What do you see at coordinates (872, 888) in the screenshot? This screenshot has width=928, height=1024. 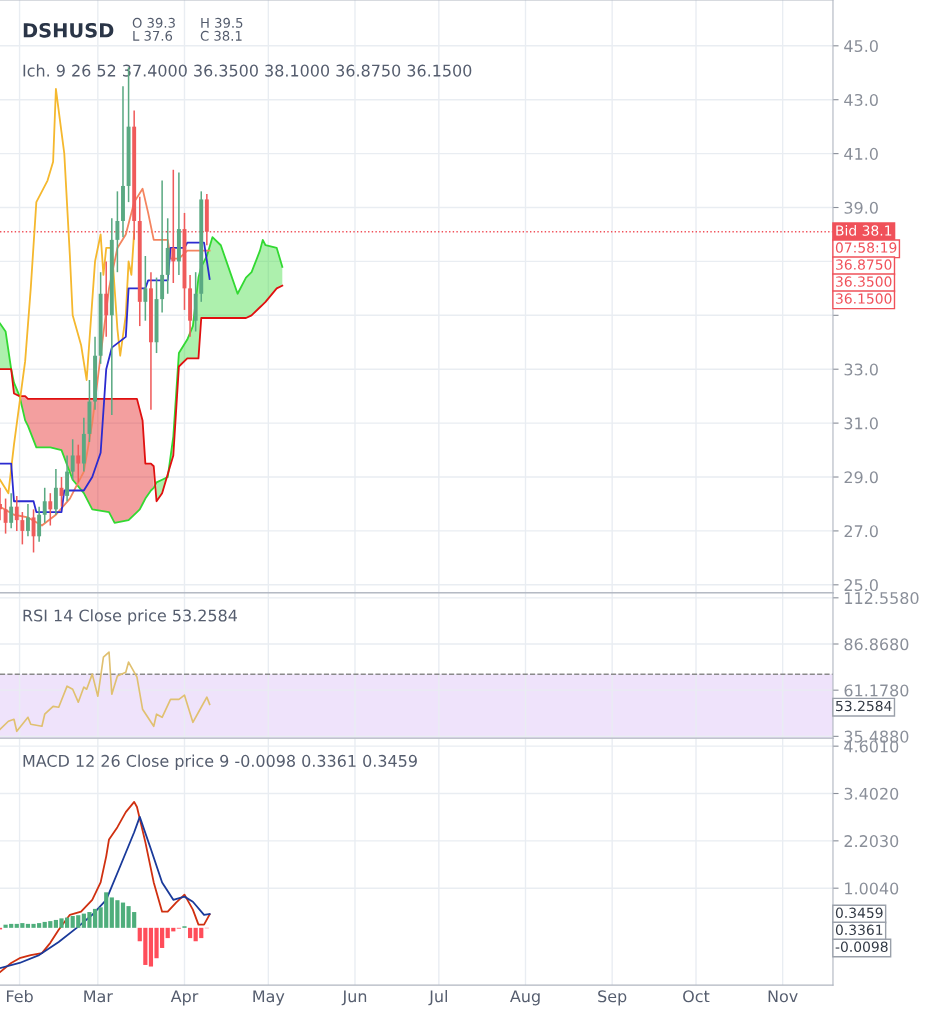 I see `y-tick-label: 1.0040` at bounding box center [872, 888].